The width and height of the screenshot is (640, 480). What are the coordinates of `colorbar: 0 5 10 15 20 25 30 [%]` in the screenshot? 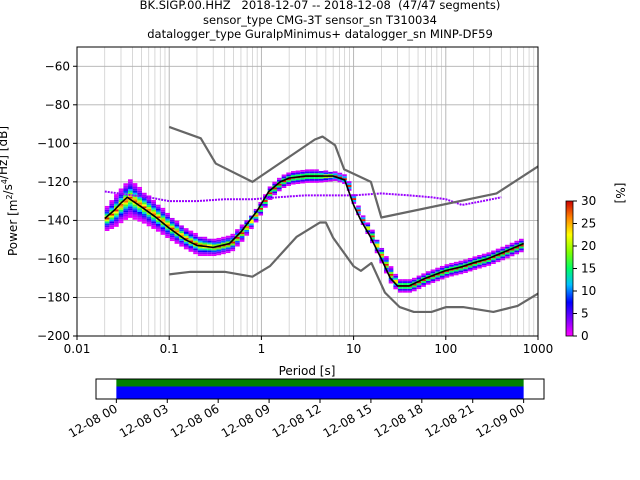 It's located at (596, 263).